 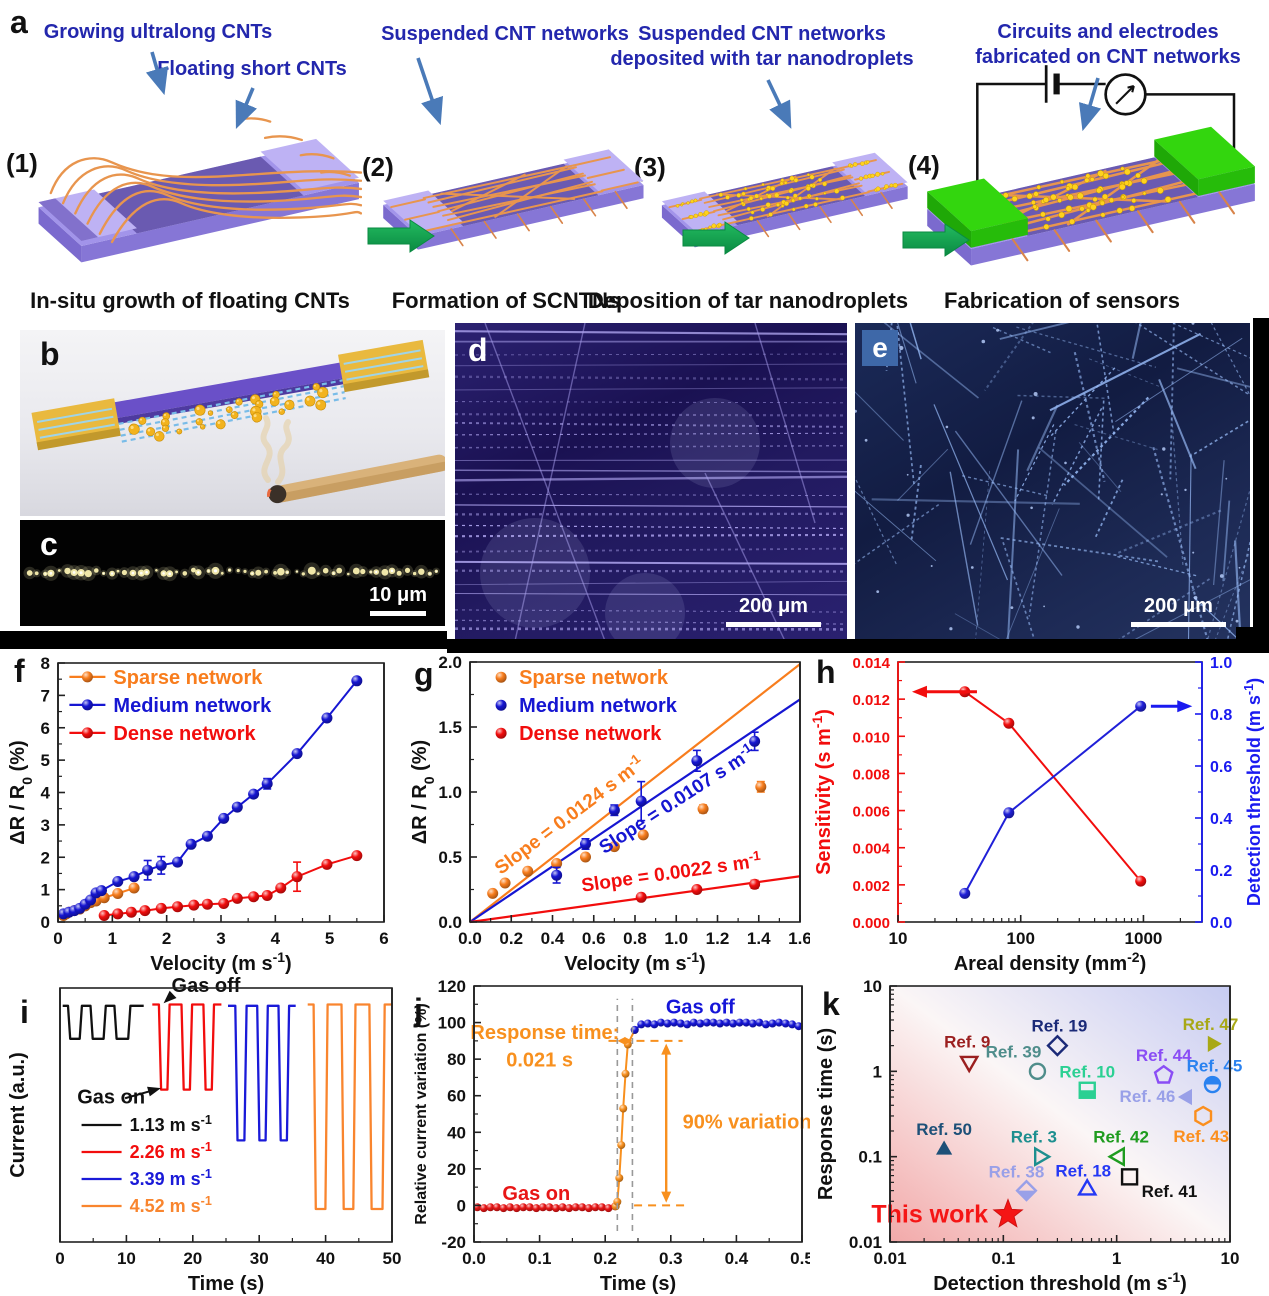 I want to click on panel-b-image, so click(x=232, y=423).